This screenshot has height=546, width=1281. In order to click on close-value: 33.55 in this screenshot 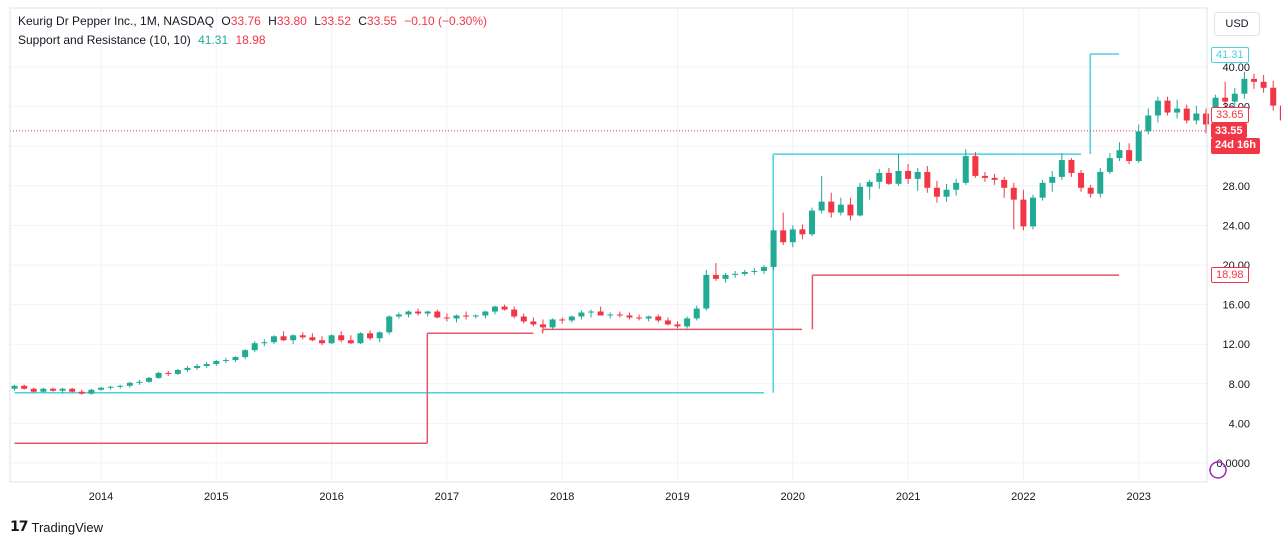, I will do `click(381, 21)`.